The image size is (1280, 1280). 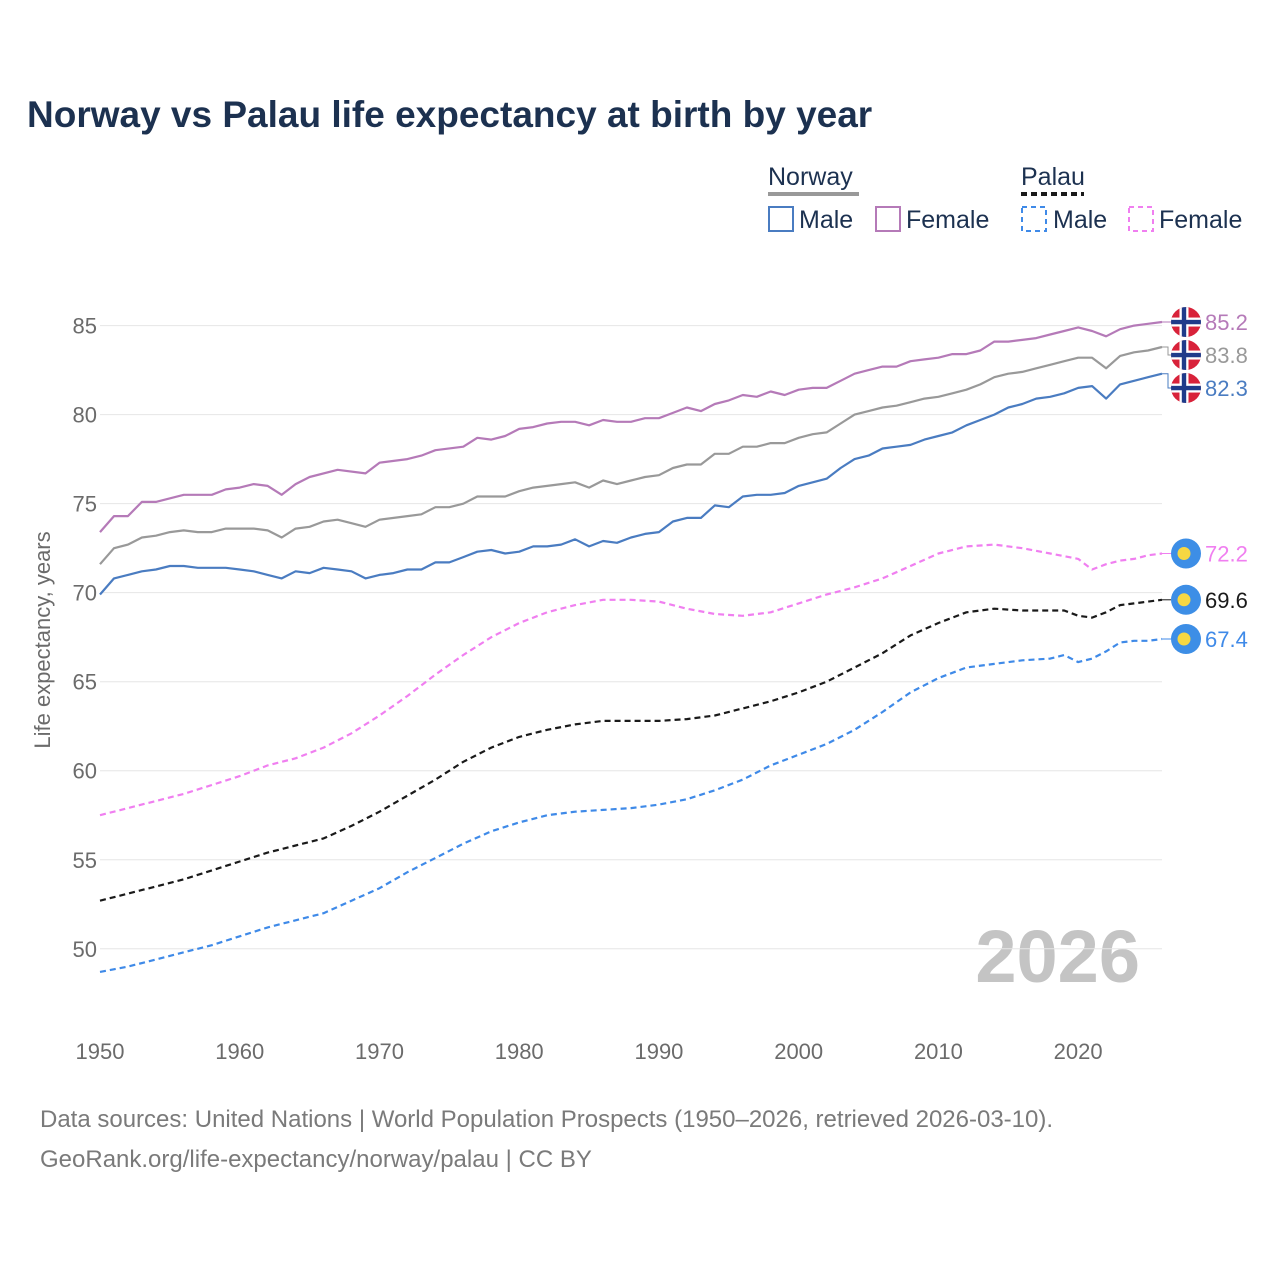 I want to click on end-marker-palau: 69.6, so click(x=1205, y=599).